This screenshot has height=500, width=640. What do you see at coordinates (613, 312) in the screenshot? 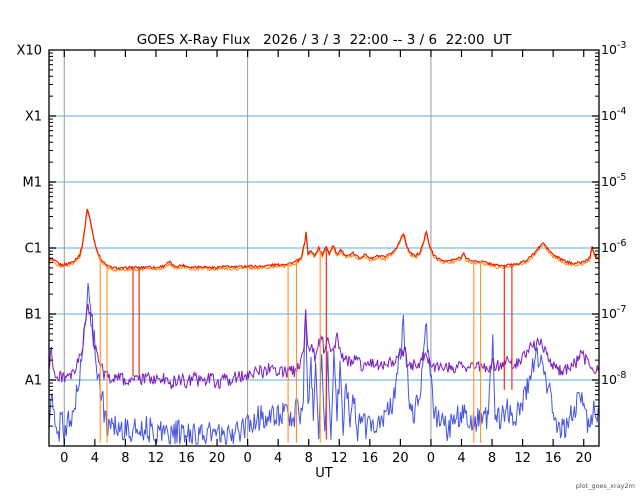
I see `y-right-label-1e-7: 10-7` at bounding box center [613, 312].